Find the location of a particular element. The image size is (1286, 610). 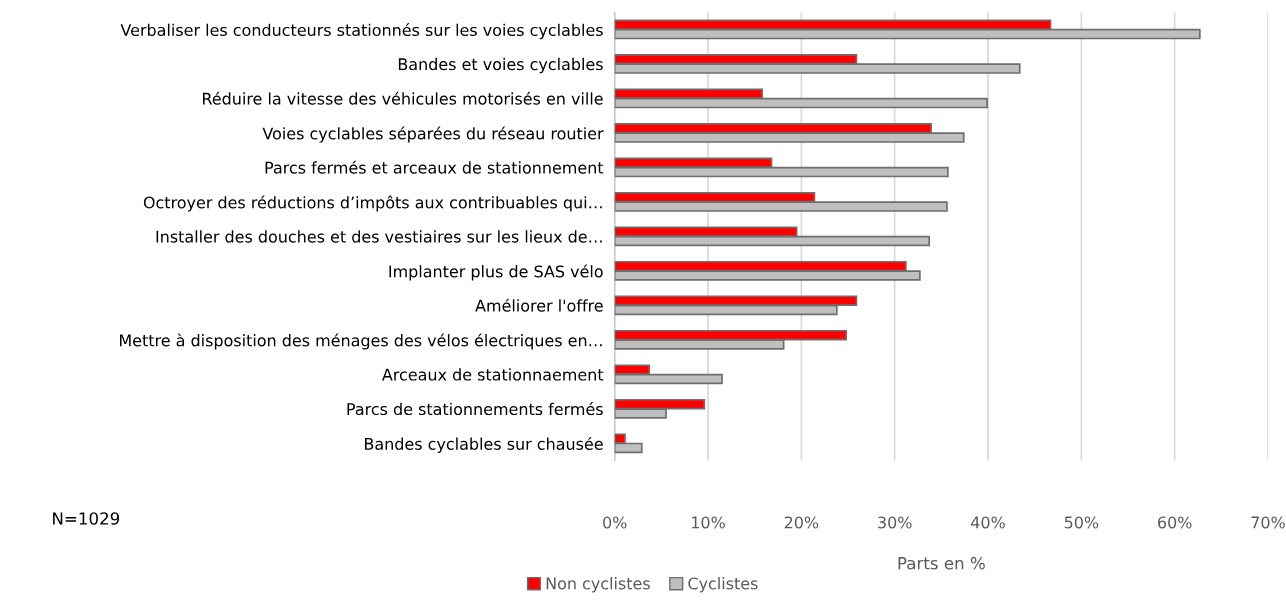

x-tick-label: 40% is located at coordinates (988, 522).